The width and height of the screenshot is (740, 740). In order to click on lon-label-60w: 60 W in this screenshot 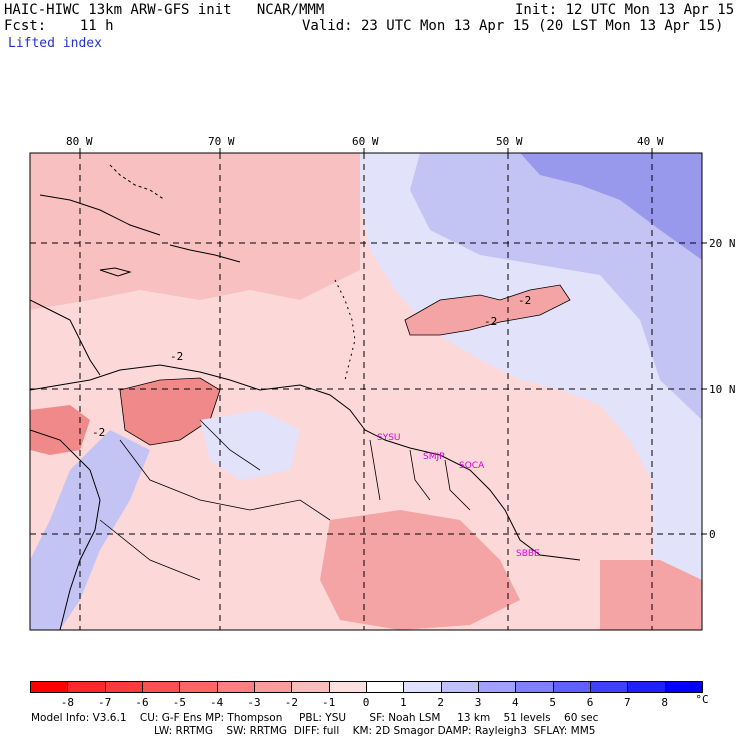, I will do `click(365, 141)`.